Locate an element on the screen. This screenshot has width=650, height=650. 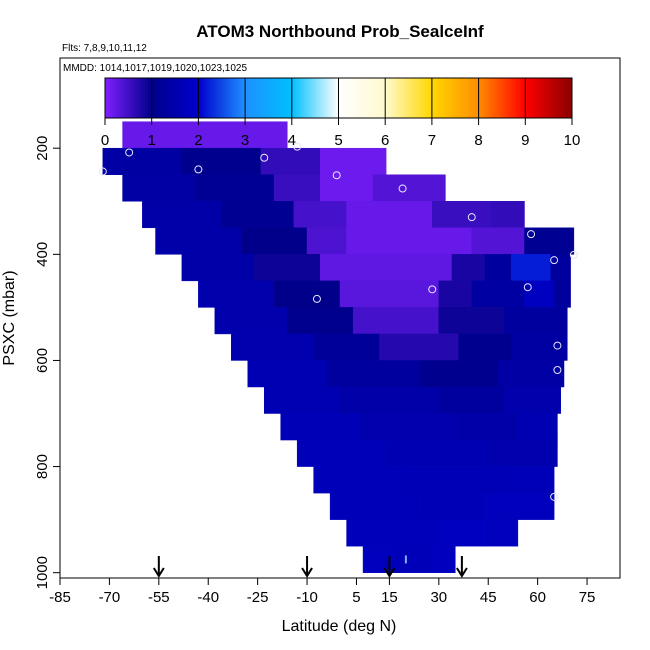
colorbar-tick-label: 1 is located at coordinates (152, 140).